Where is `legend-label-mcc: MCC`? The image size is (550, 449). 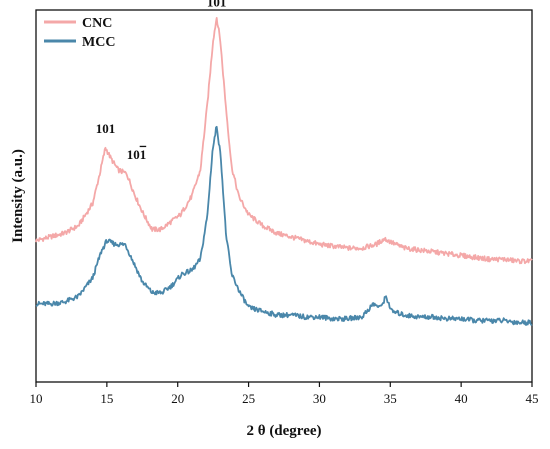
legend-label-mcc: MCC is located at coordinates (98, 42).